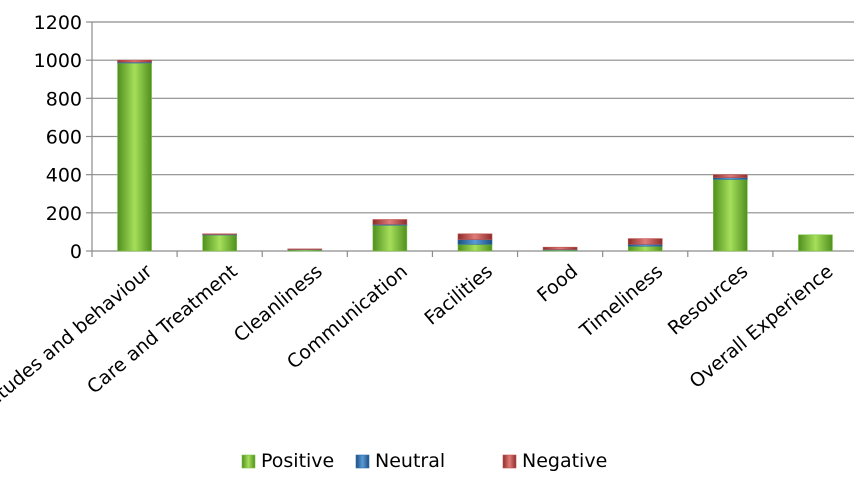 The width and height of the screenshot is (854, 479). Describe the element at coordinates (162, 329) in the screenshot. I see `x-tick-label: Care and Treatment` at that location.